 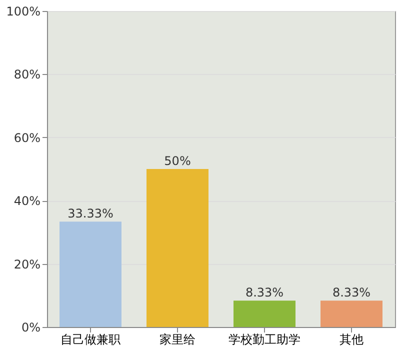 What do you see at coordinates (352, 339) in the screenshot?
I see `x-tick-label: 其他` at bounding box center [352, 339].